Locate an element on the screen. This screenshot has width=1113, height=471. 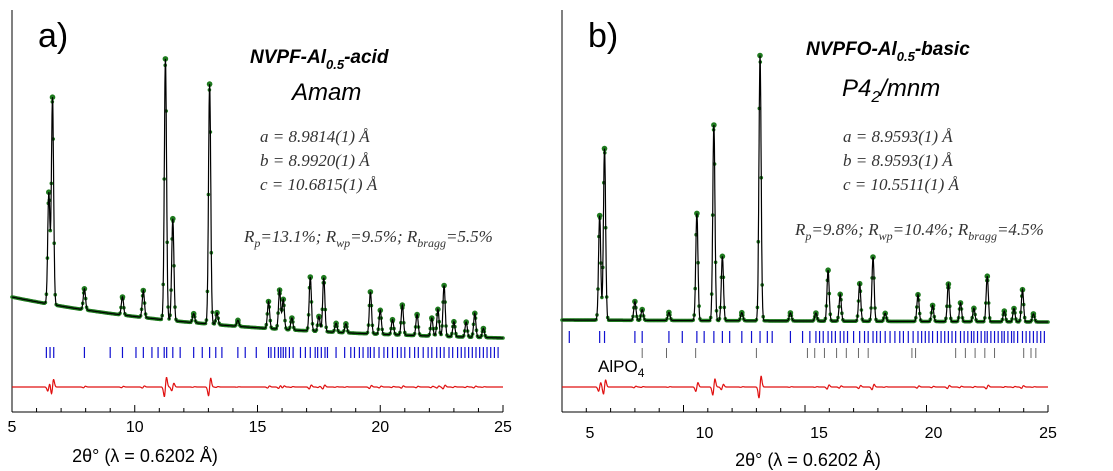
r-factors: Rp=13.1%; Rwp=9.5%; Rbragg=5.5% is located at coordinates (368, 238).